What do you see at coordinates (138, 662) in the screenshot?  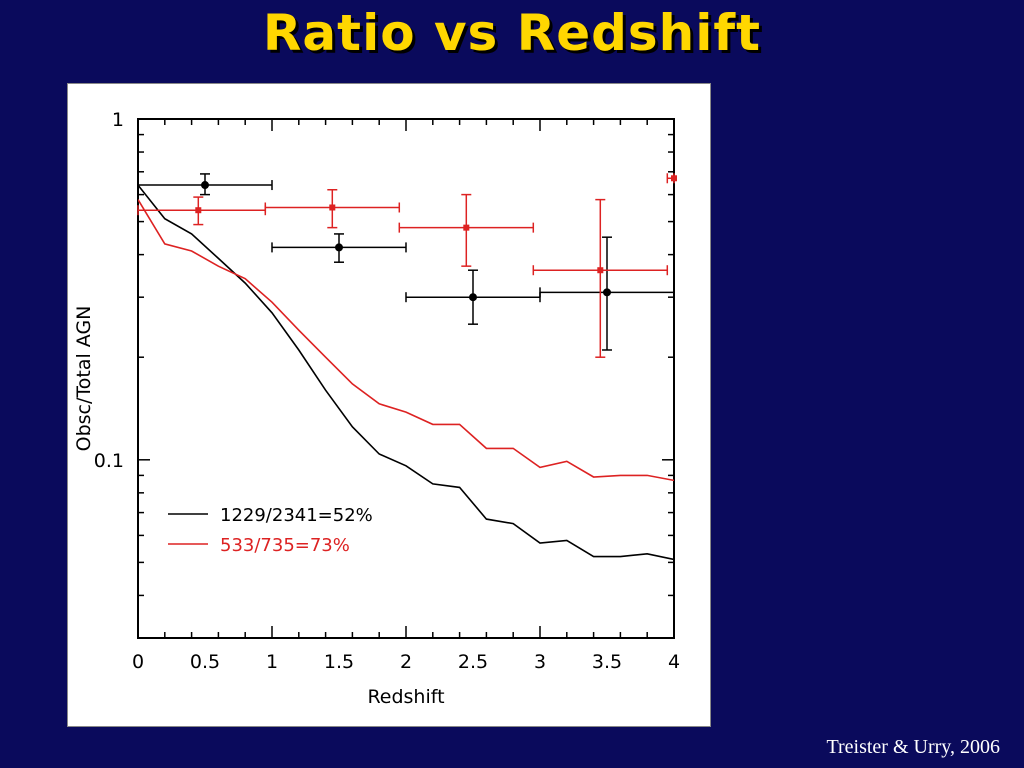 I see `x-tick-label: 0` at bounding box center [138, 662].